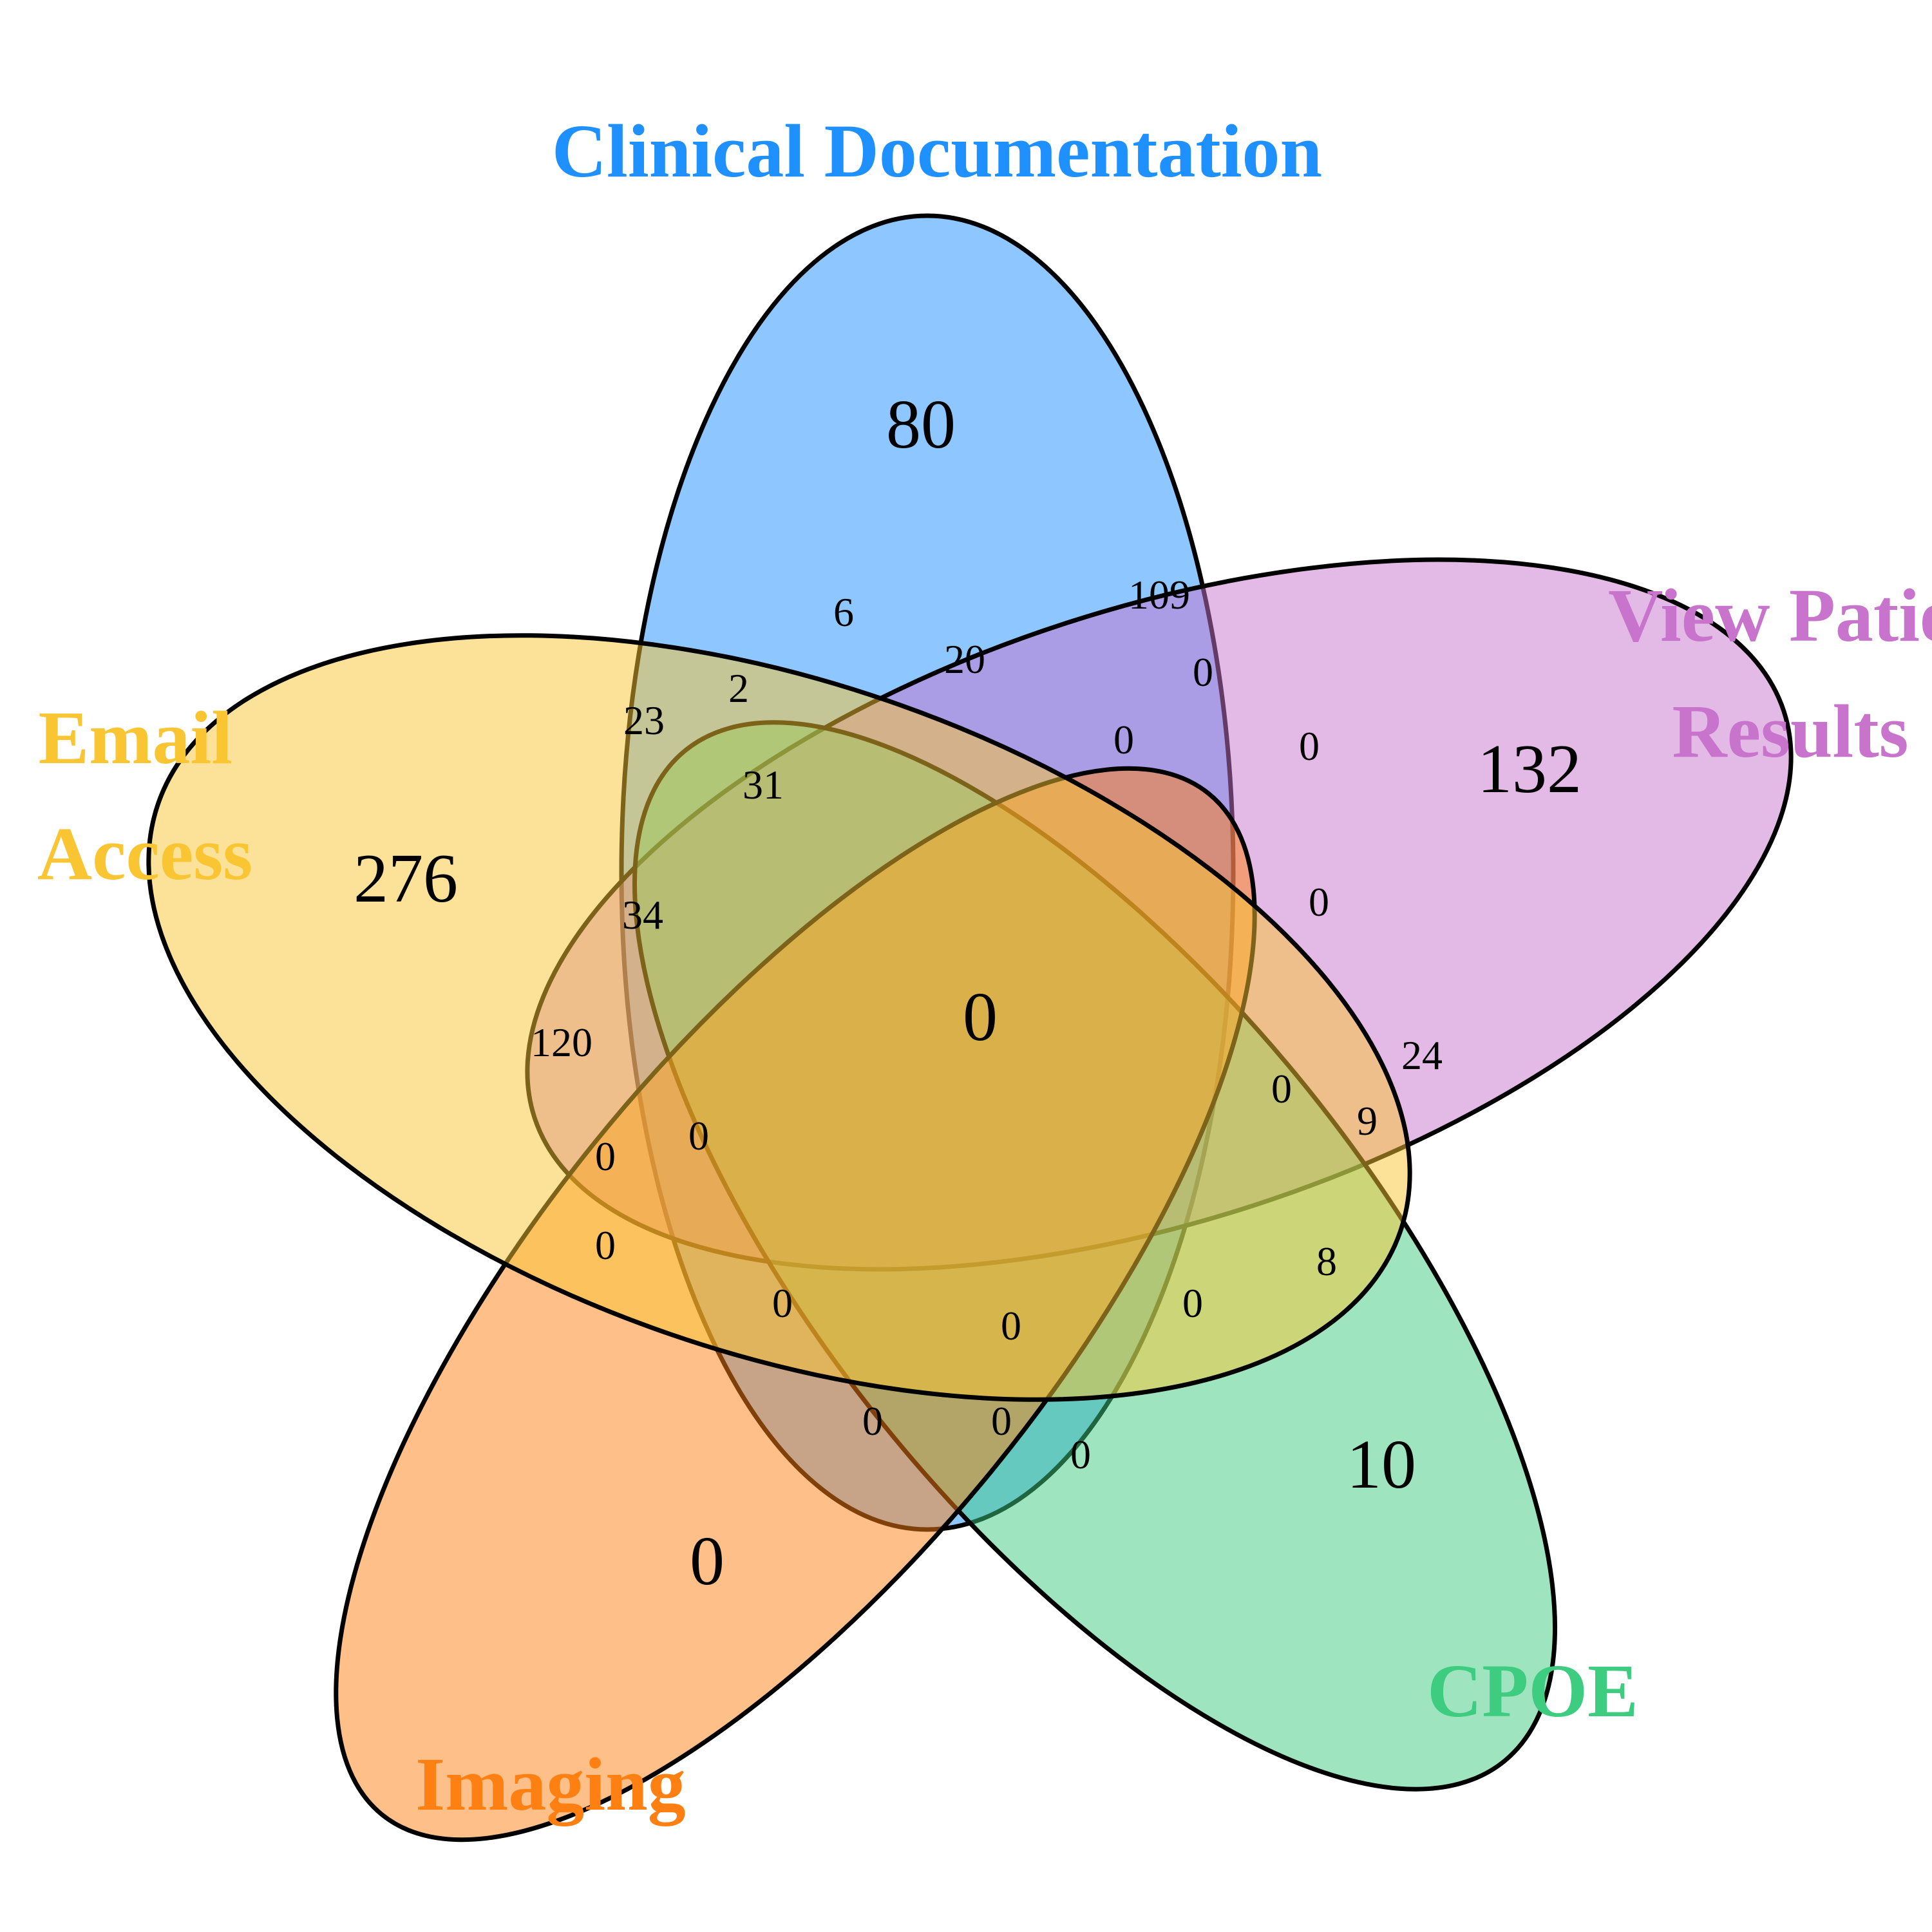 Image resolution: width=1932 pixels, height=1932 pixels. Describe the element at coordinates (1326, 1261) in the screenshot. I see `region-count: 8` at that location.